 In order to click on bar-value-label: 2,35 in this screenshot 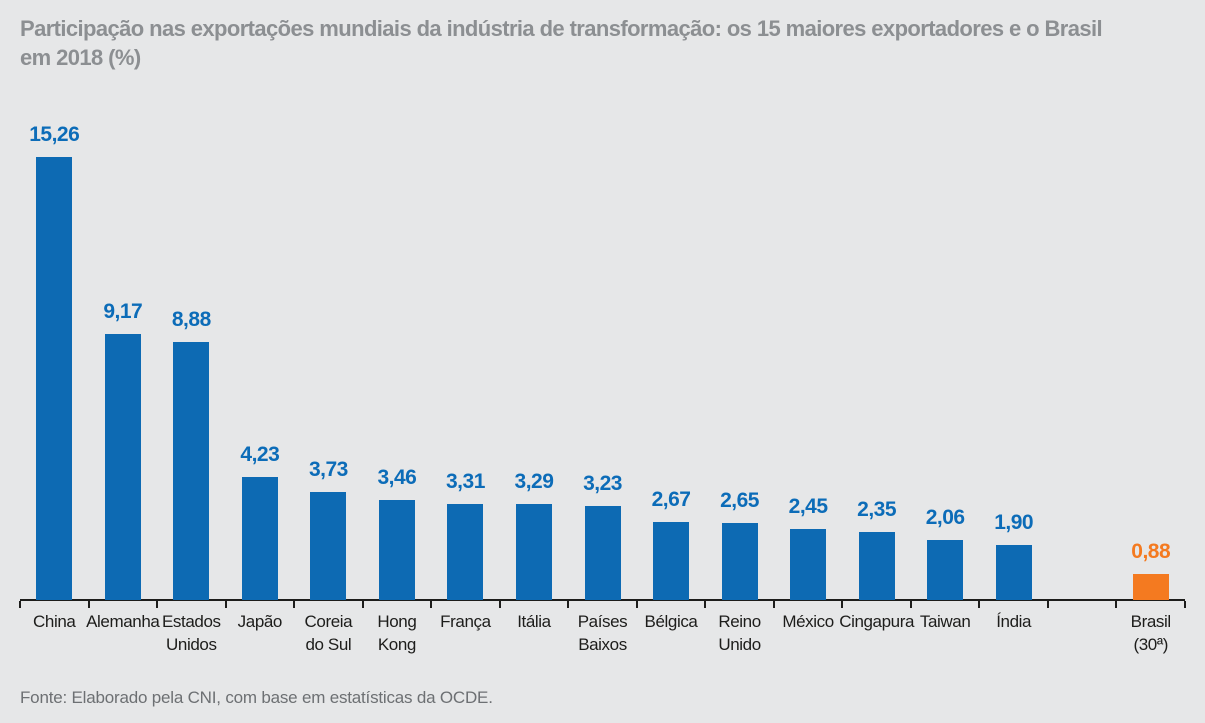, I will do `click(877, 509)`.